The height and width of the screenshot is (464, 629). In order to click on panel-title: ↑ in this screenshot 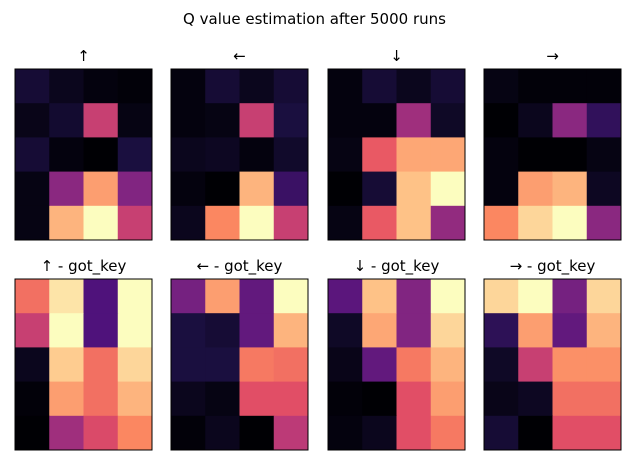, I will do `click(83, 56)`.